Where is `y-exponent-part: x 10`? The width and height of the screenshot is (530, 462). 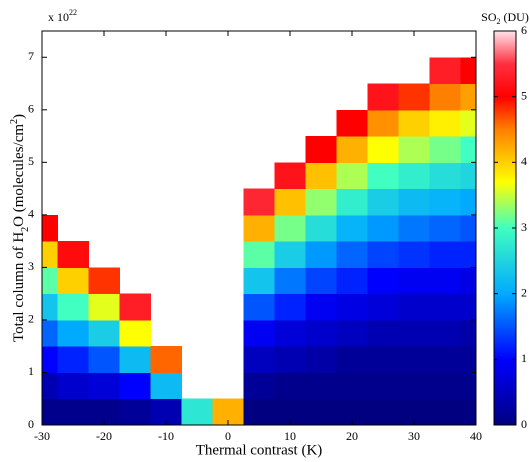 y-exponent-part: x 10 is located at coordinates (58, 17).